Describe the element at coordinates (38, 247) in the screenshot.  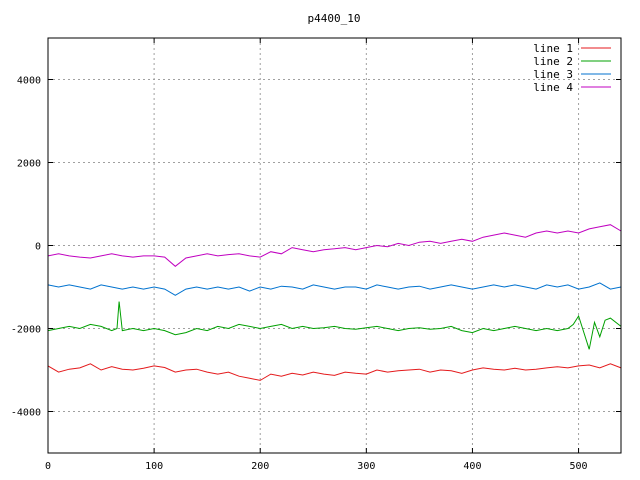
I see `y-tick-label: 0` at that location.